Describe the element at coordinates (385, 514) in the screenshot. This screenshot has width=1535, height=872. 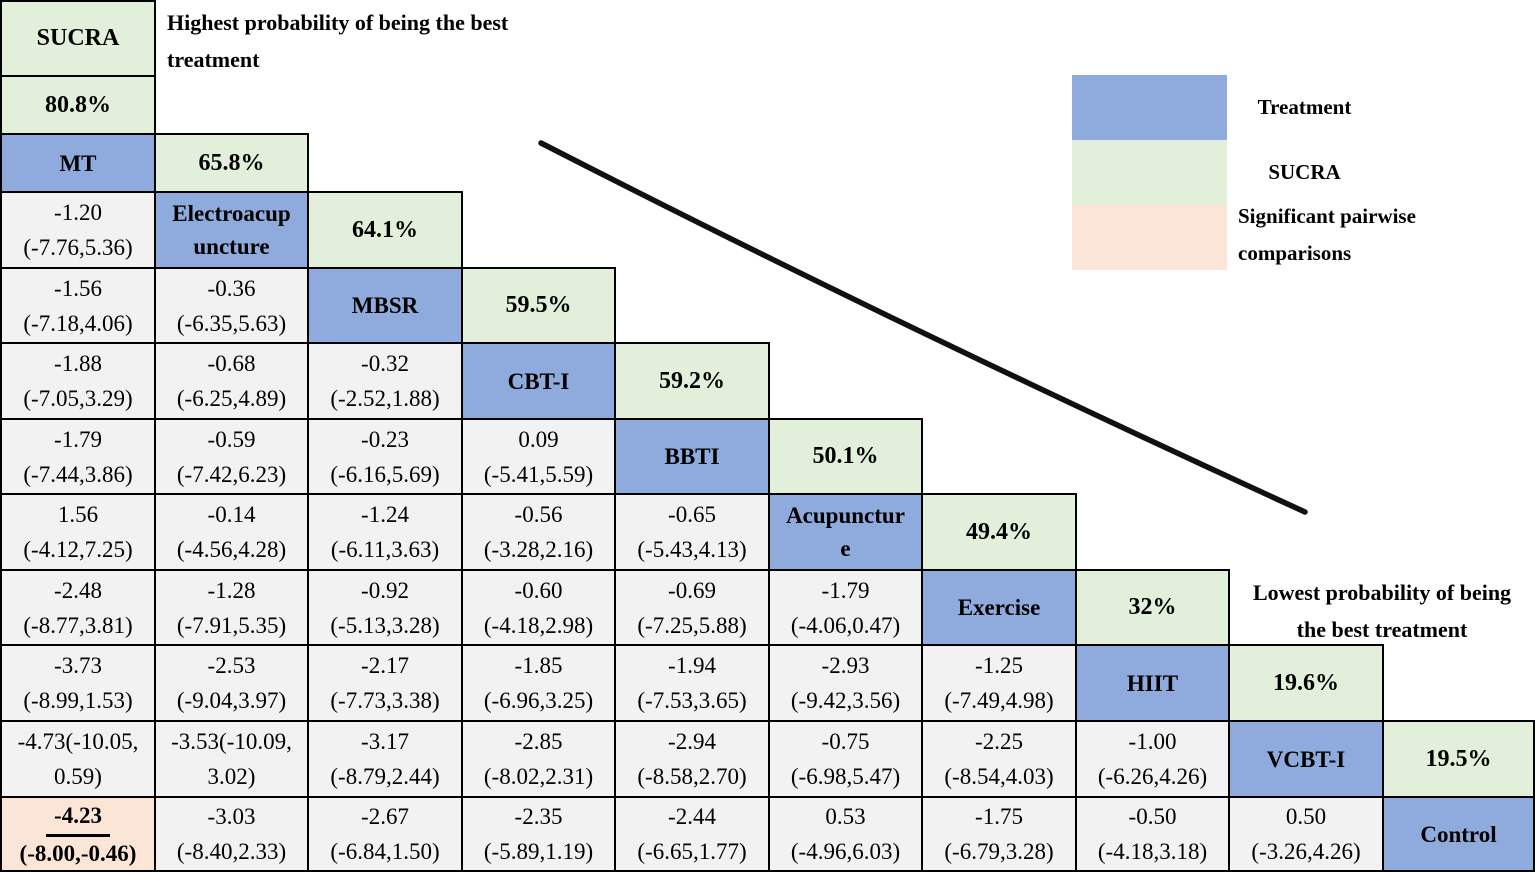
I see `cell-text-line: -1.24` at that location.